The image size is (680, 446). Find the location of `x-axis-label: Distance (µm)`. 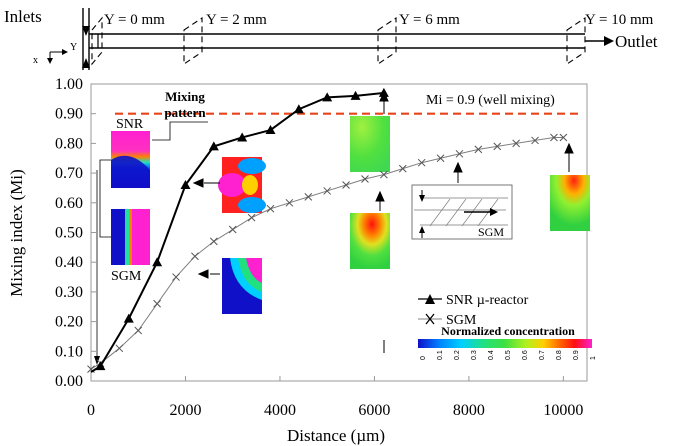

x-axis-label: Distance (µm) is located at coordinates (336, 435).